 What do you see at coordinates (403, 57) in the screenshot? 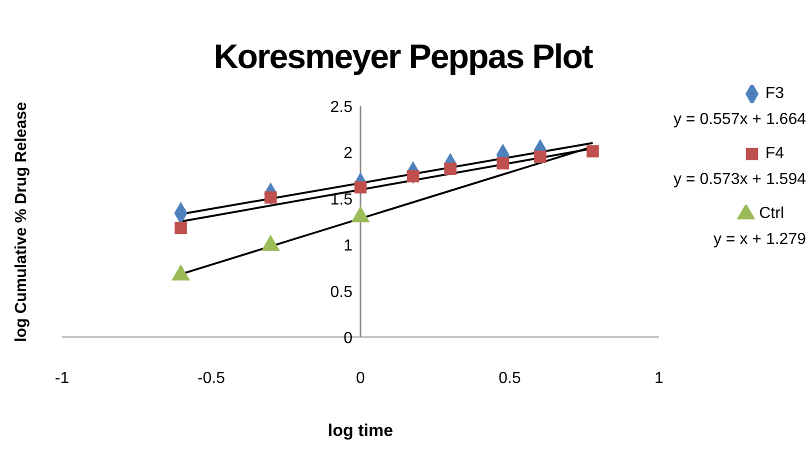
I see `chart-title: Koresmeyer Peppas Plot` at bounding box center [403, 57].